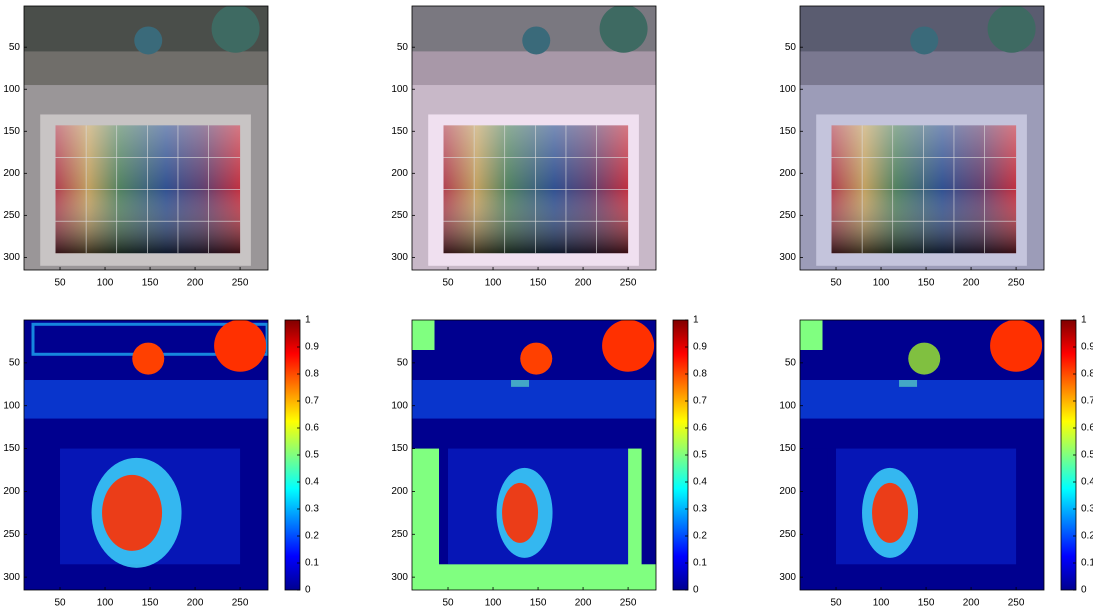 This screenshot has height=606, width=1093. What do you see at coordinates (1087, 509) in the screenshot?
I see `colorbar-tick-label: 0.3` at bounding box center [1087, 509].